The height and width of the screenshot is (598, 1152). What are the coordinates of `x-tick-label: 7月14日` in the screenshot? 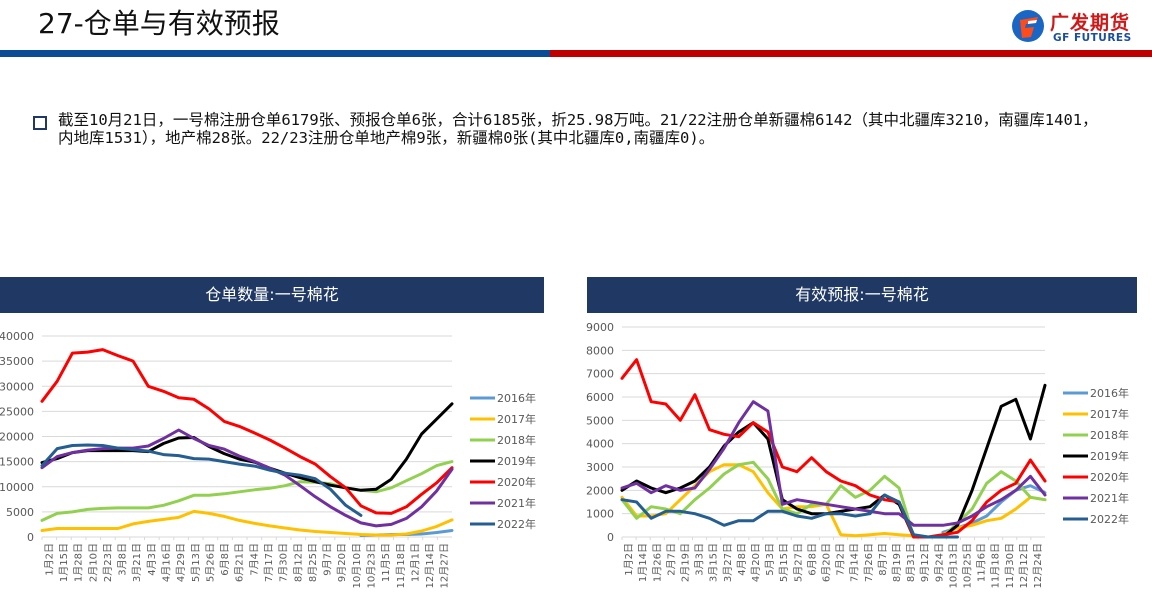 It's located at (855, 562).